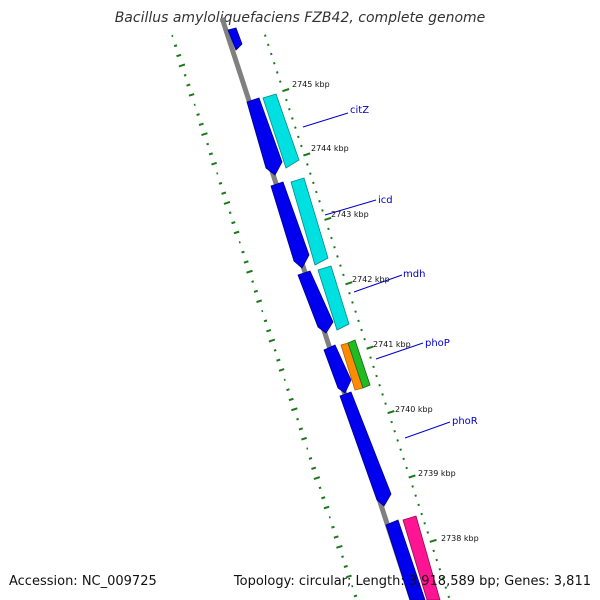 Image resolution: width=600 pixels, height=600 pixels. I want to click on icd-gene, so click(309, 221).